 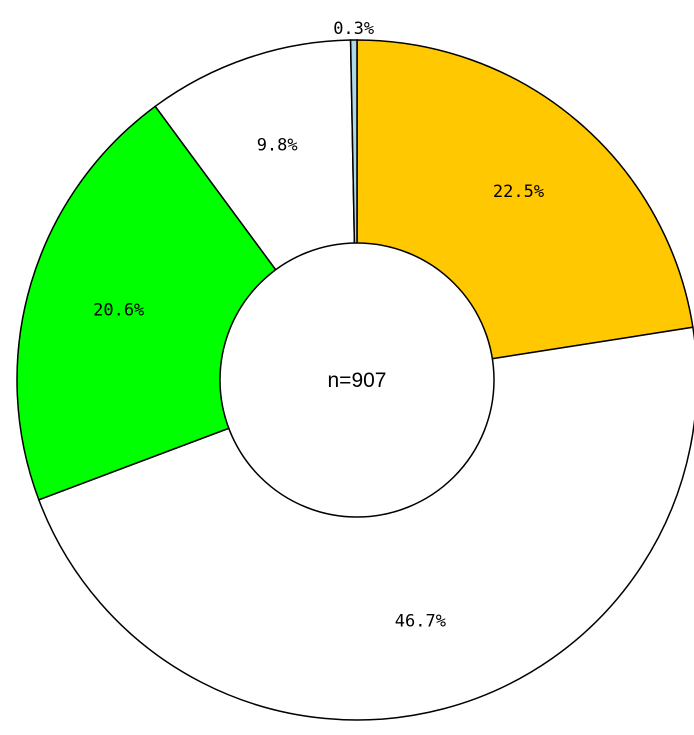 I want to click on slice-label: 22.5%, so click(x=518, y=192).